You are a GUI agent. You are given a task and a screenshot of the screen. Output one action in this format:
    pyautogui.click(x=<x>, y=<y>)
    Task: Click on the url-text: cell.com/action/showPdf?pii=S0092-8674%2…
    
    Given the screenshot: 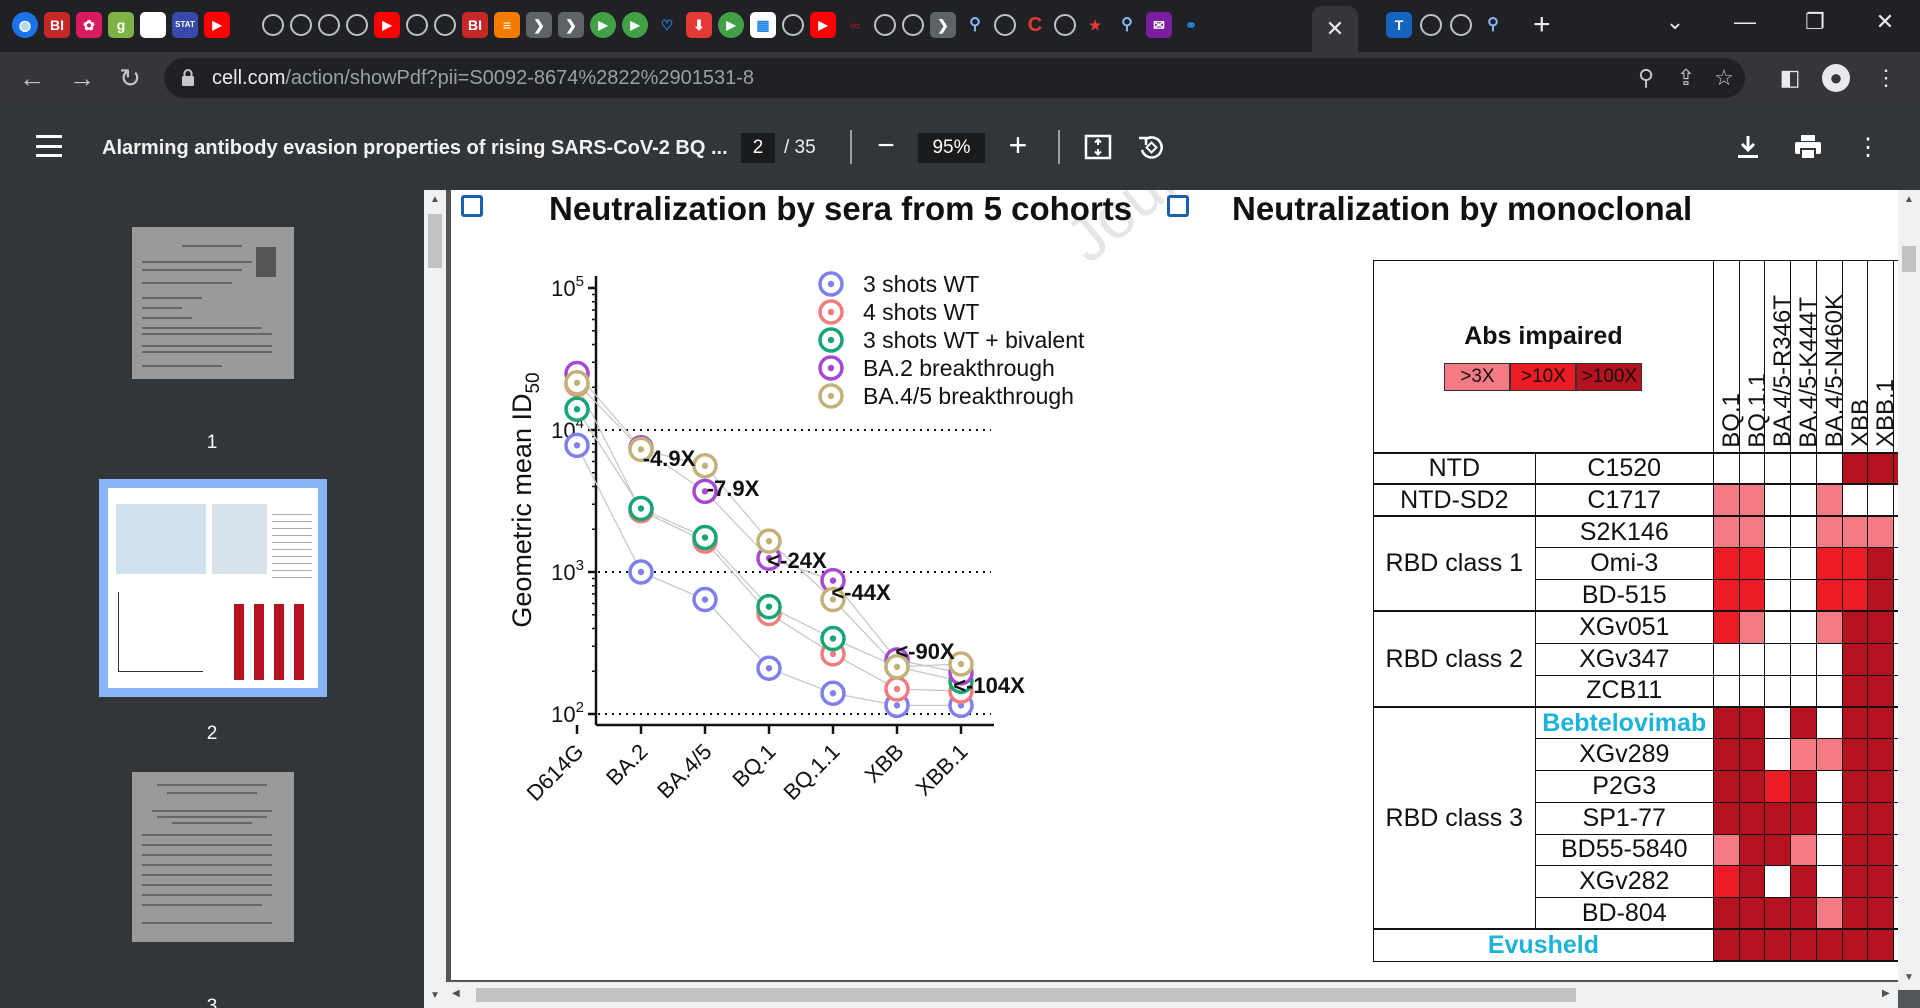 What is the action you would take?
    pyautogui.click(x=483, y=78)
    